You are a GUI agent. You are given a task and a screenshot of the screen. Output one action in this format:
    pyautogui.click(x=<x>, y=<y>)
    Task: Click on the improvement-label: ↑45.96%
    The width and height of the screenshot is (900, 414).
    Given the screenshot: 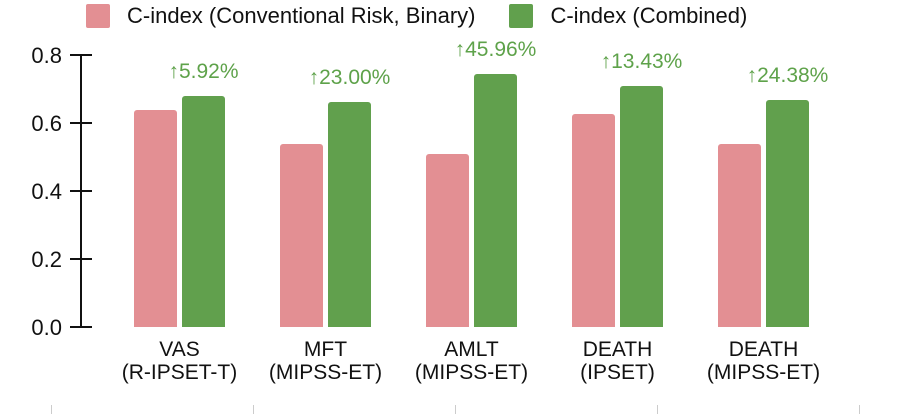 What is the action you would take?
    pyautogui.click(x=495, y=50)
    